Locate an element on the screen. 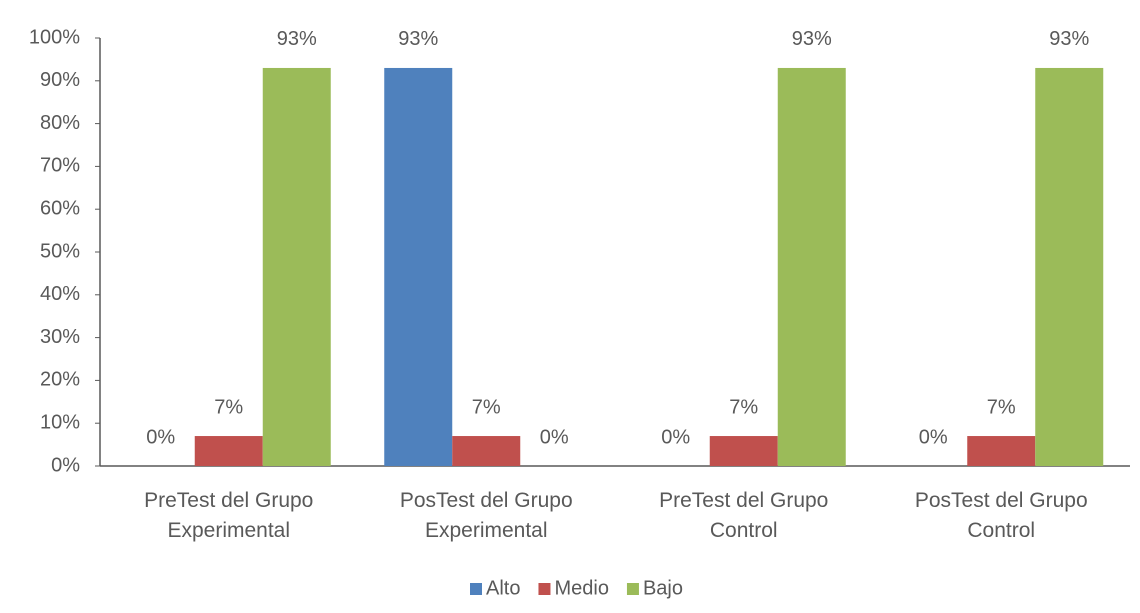 This screenshot has height=613, width=1140. x-tick-label: PreTest del Grupo Experimental is located at coordinates (229, 515).